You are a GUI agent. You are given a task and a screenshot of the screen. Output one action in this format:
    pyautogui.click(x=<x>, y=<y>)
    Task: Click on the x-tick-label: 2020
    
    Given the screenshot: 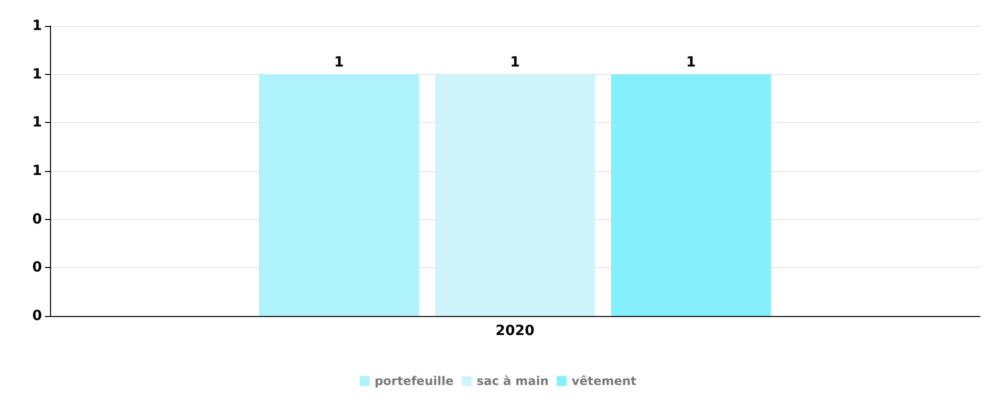 What is the action you would take?
    pyautogui.click(x=515, y=331)
    